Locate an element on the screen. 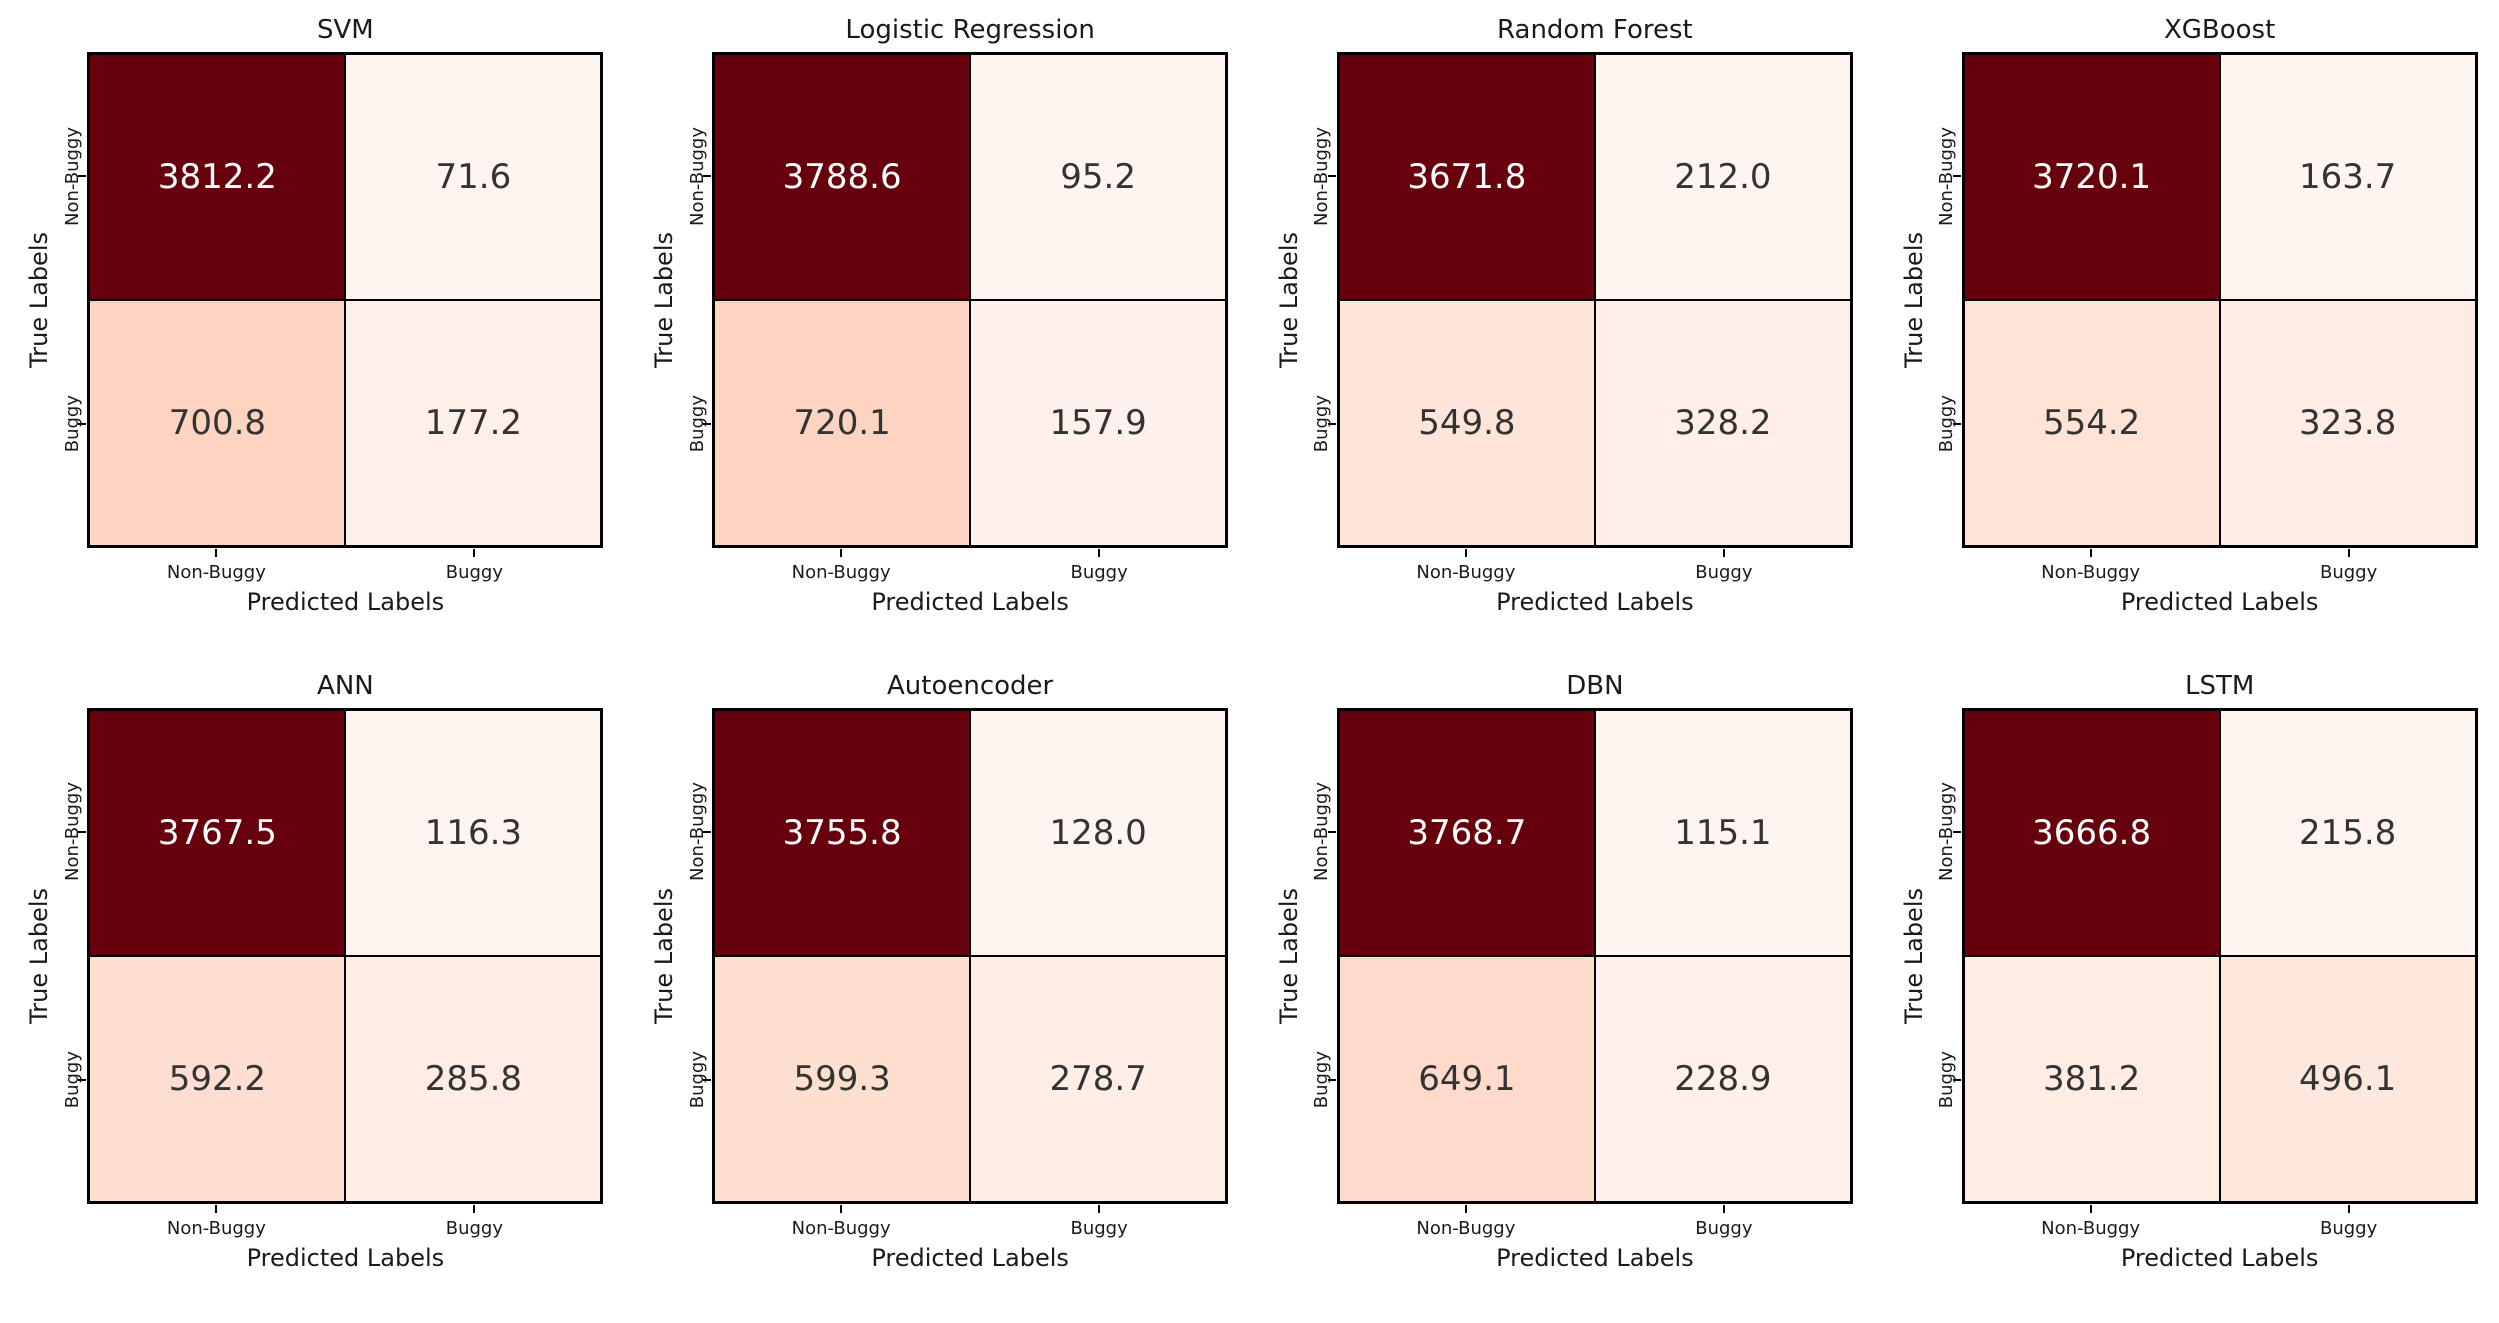 This screenshot has height=1323, width=2499. matrix: 3755.8 128.0 599.3 278.7 is located at coordinates (970, 955).